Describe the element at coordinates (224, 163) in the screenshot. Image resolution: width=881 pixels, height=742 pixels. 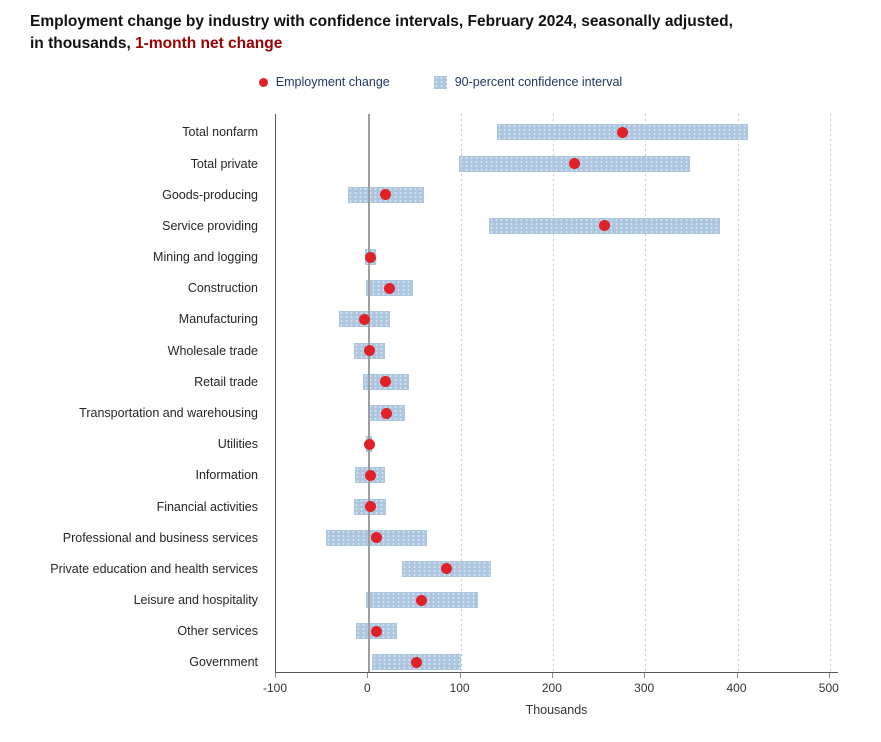
I see `industry-label: Total private` at that location.